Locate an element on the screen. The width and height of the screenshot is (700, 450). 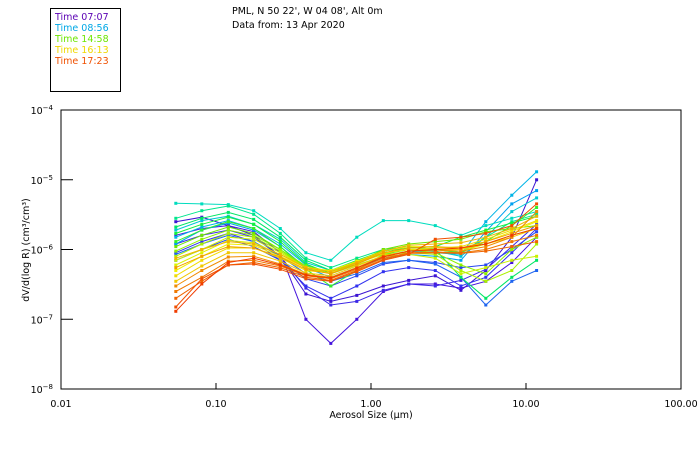
legend-entry: Time 16:13 is located at coordinates (82, 50).